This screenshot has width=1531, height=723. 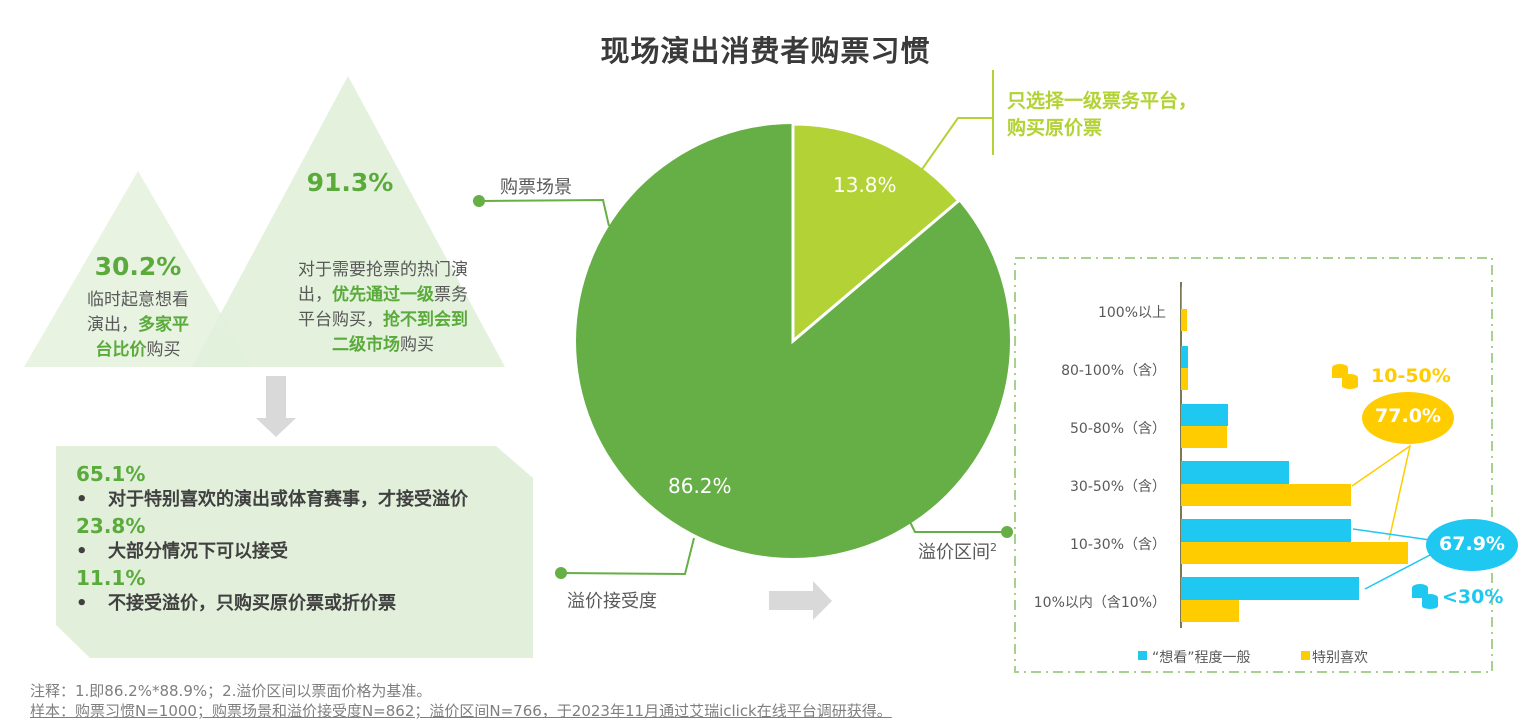 I want to click on blue-value-label: 67.9%, so click(x=1472, y=544).